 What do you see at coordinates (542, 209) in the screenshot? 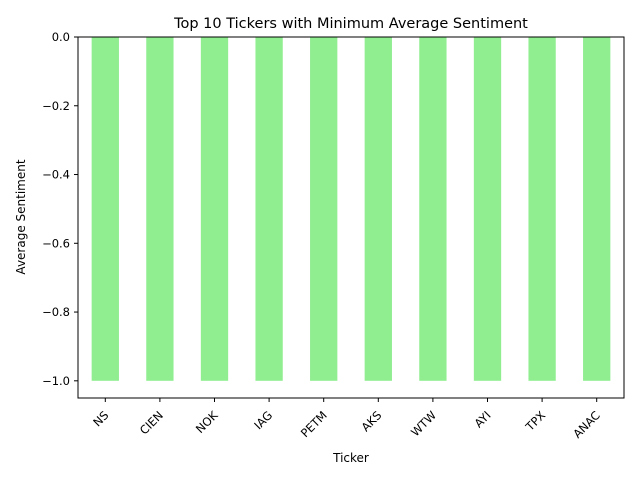
I see `bar-tpx` at bounding box center [542, 209].